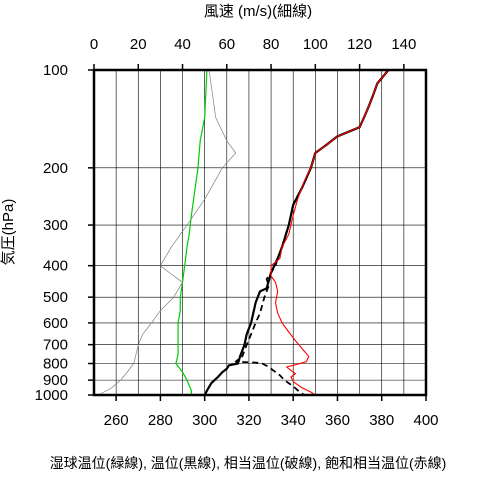 Image resolution: width=497 pixels, height=477 pixels. Describe the element at coordinates (55, 323) in the screenshot. I see `y-tick-label: 600` at that location.